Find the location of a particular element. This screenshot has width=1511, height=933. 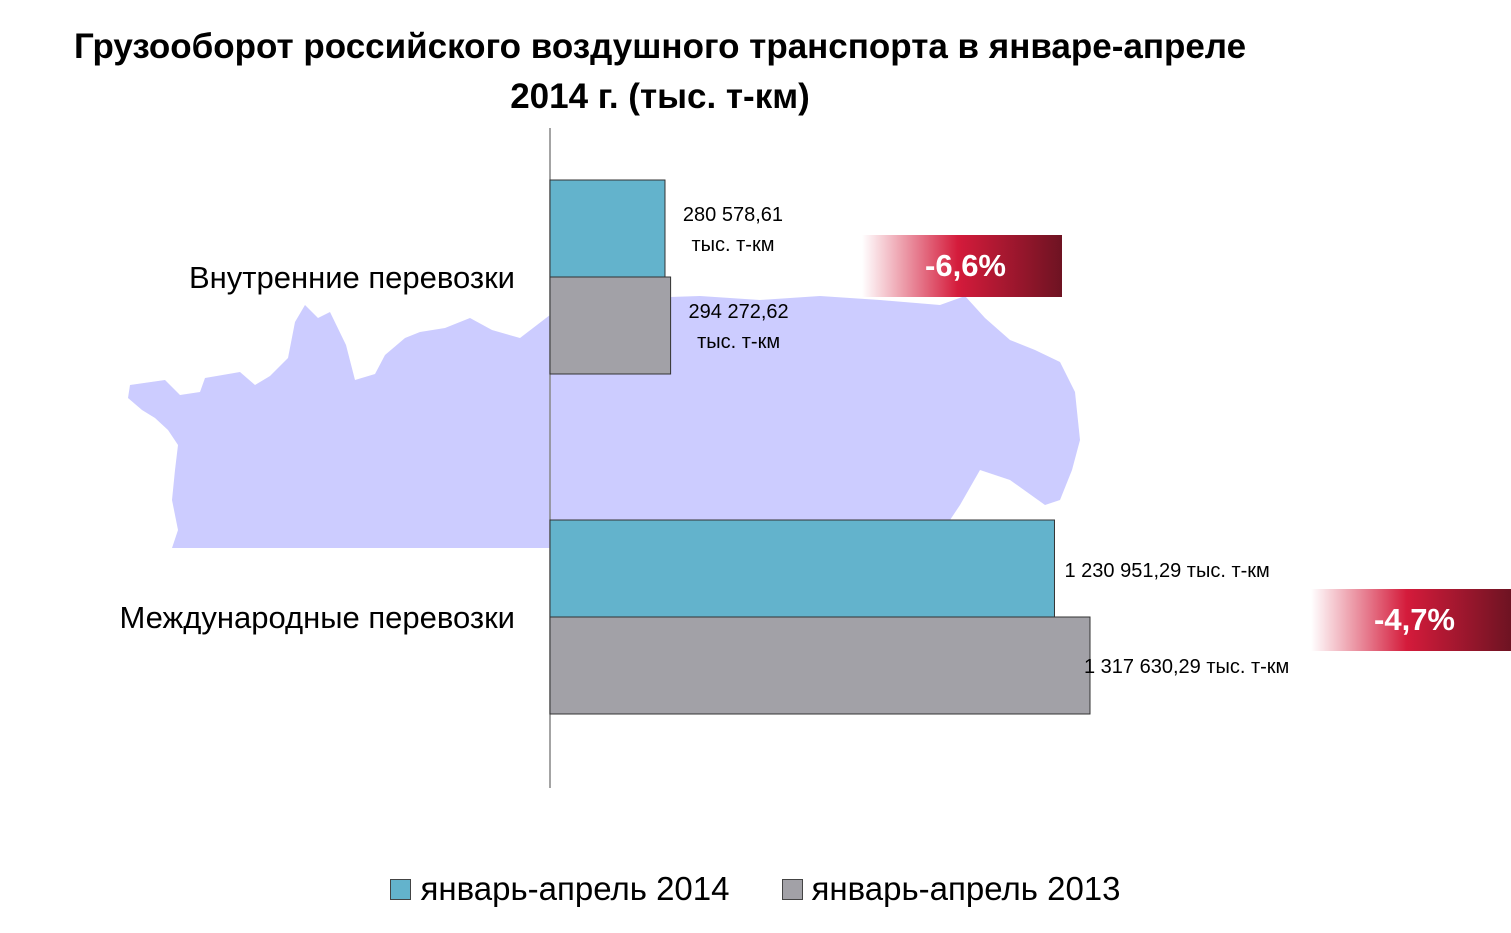

value-label-1-0: 1 230 951,29 тыс. т-км is located at coordinates (1166, 571).